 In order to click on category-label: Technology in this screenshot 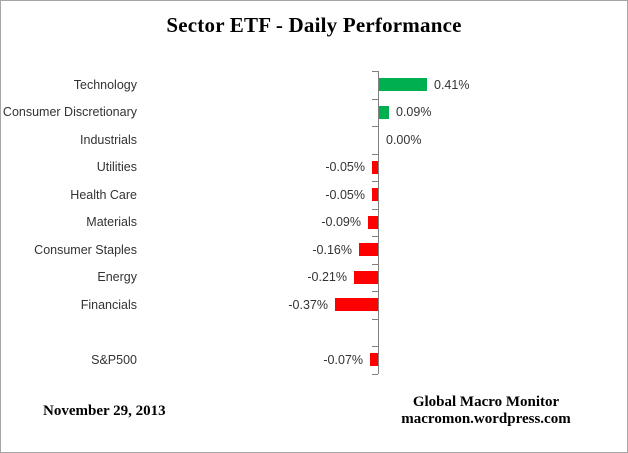, I will do `click(105, 85)`.